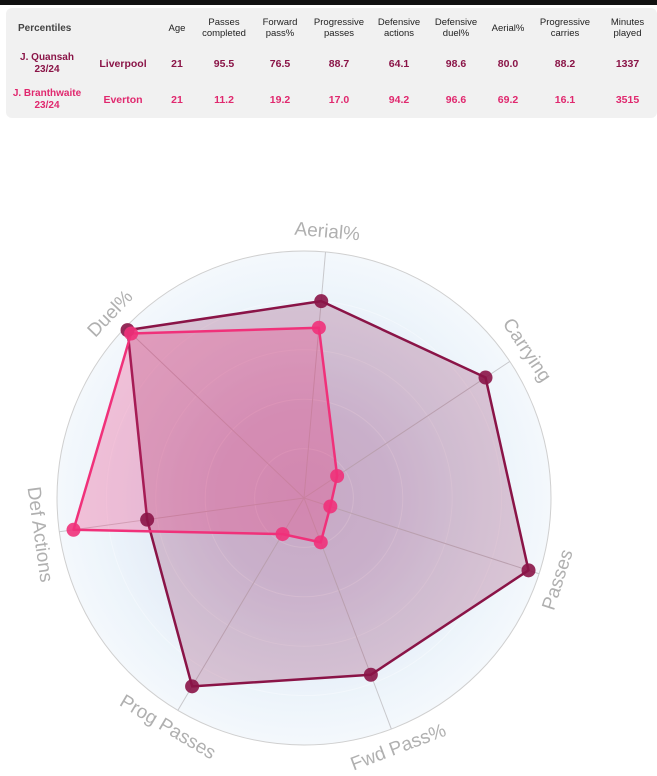  What do you see at coordinates (339, 28) in the screenshot?
I see `header-progressive-passes: Progressive passes` at bounding box center [339, 28].